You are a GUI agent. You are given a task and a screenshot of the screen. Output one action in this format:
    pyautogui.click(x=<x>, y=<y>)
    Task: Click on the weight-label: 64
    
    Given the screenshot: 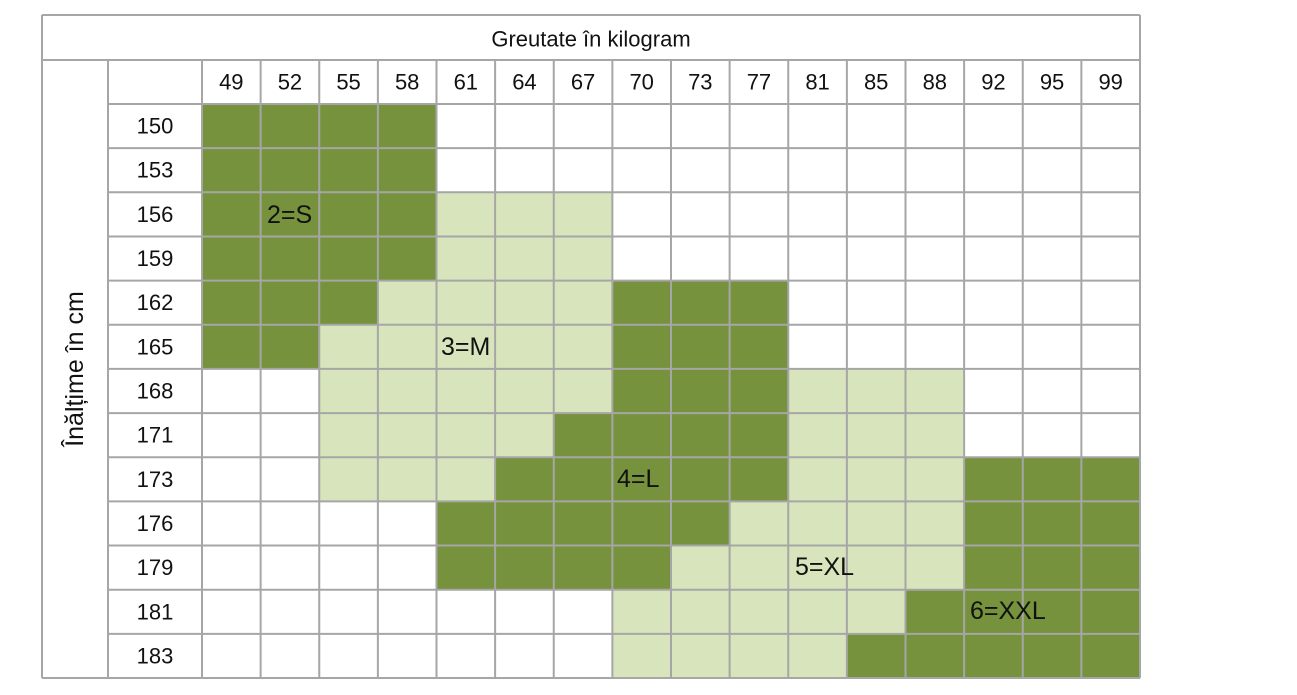 What is the action you would take?
    pyautogui.click(x=524, y=82)
    